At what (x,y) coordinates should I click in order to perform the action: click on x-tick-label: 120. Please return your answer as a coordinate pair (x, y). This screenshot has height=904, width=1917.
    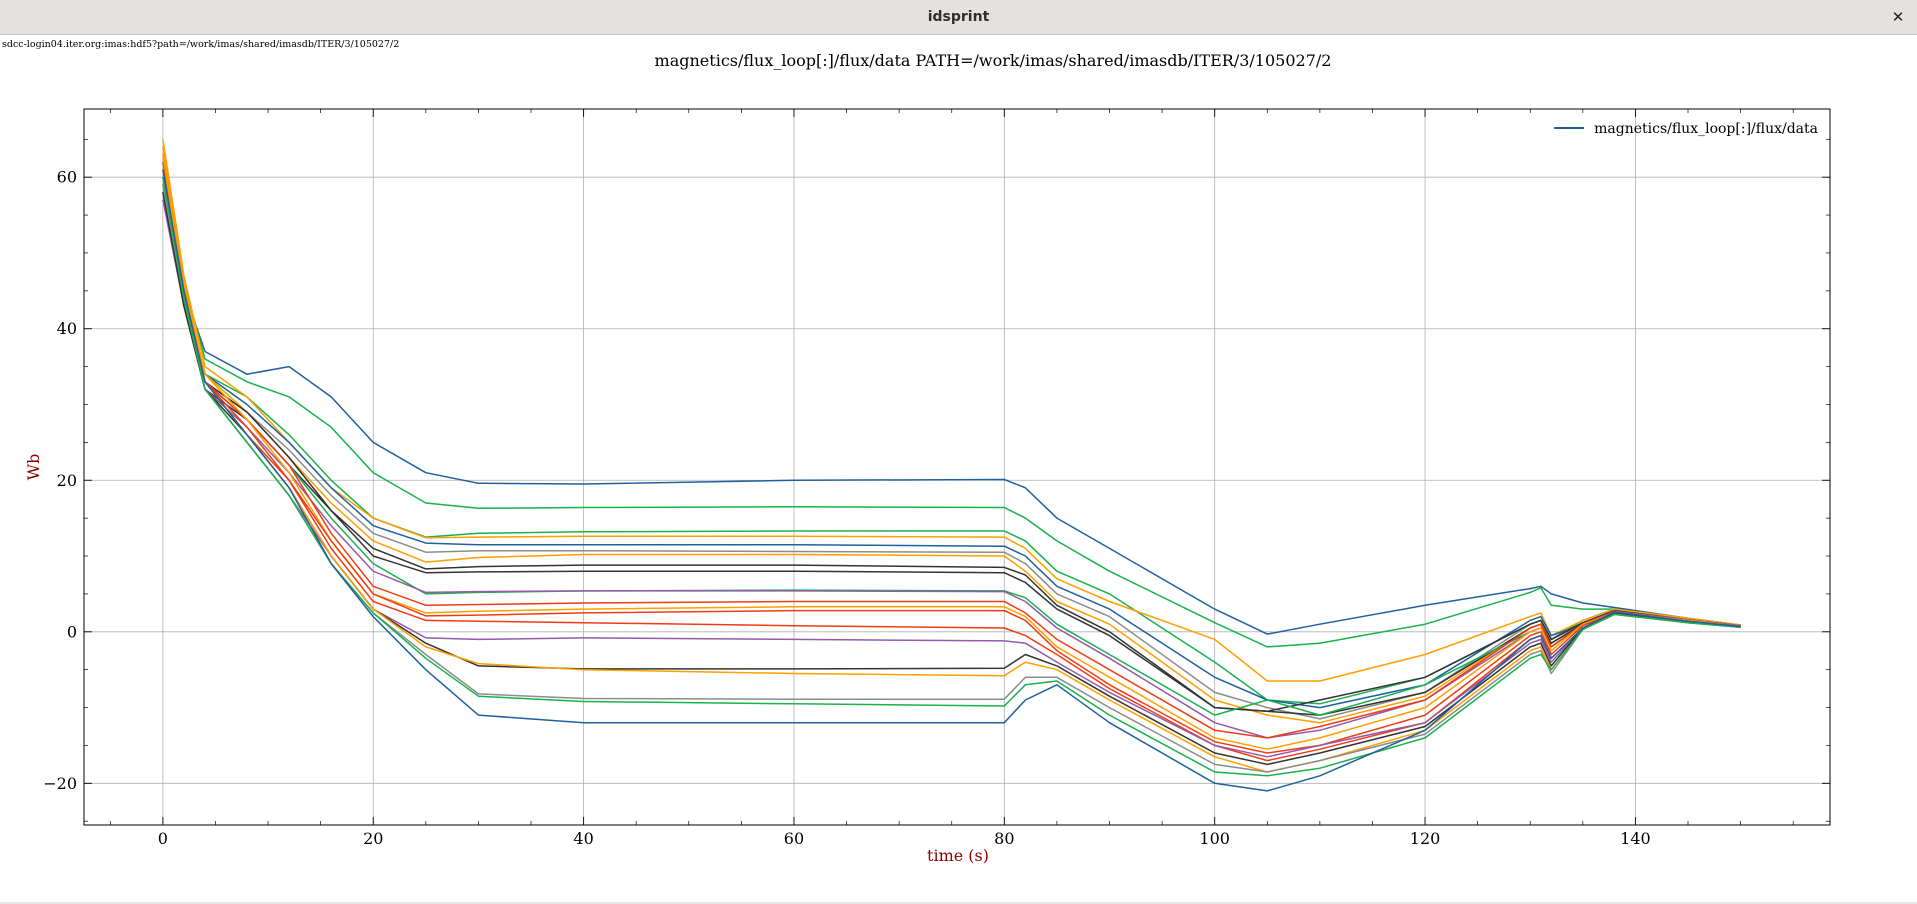
    Looking at the image, I should click on (1425, 838).